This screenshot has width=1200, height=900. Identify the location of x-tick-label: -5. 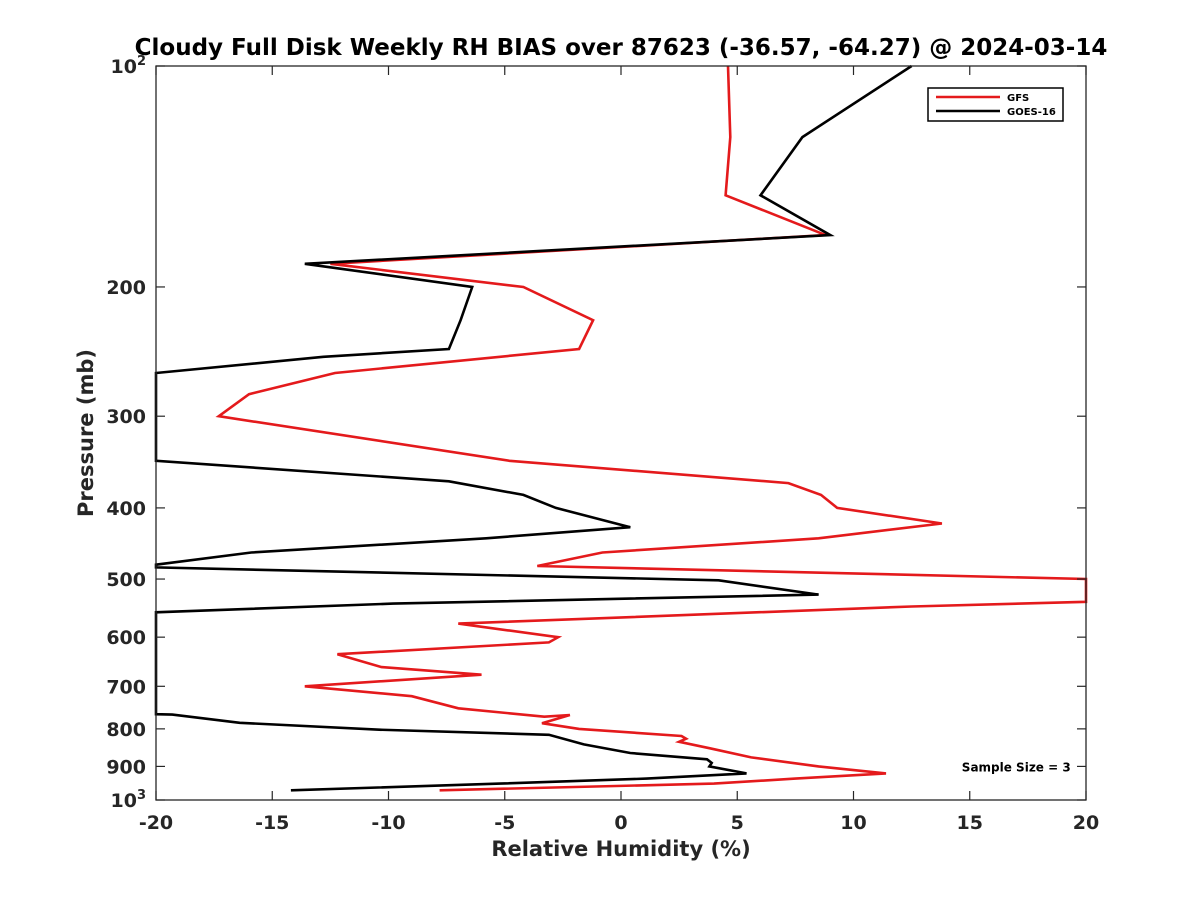
(504, 823).